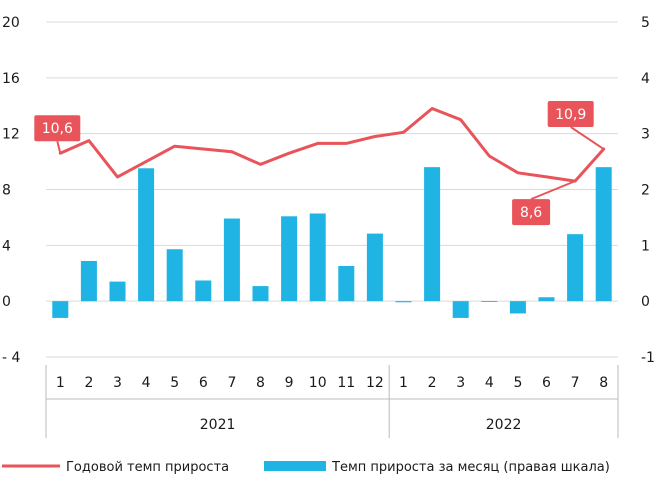 This screenshot has height=480, width=665. Describe the element at coordinates (375, 383) in the screenshot. I see `x-tick-label: 12` at that location.